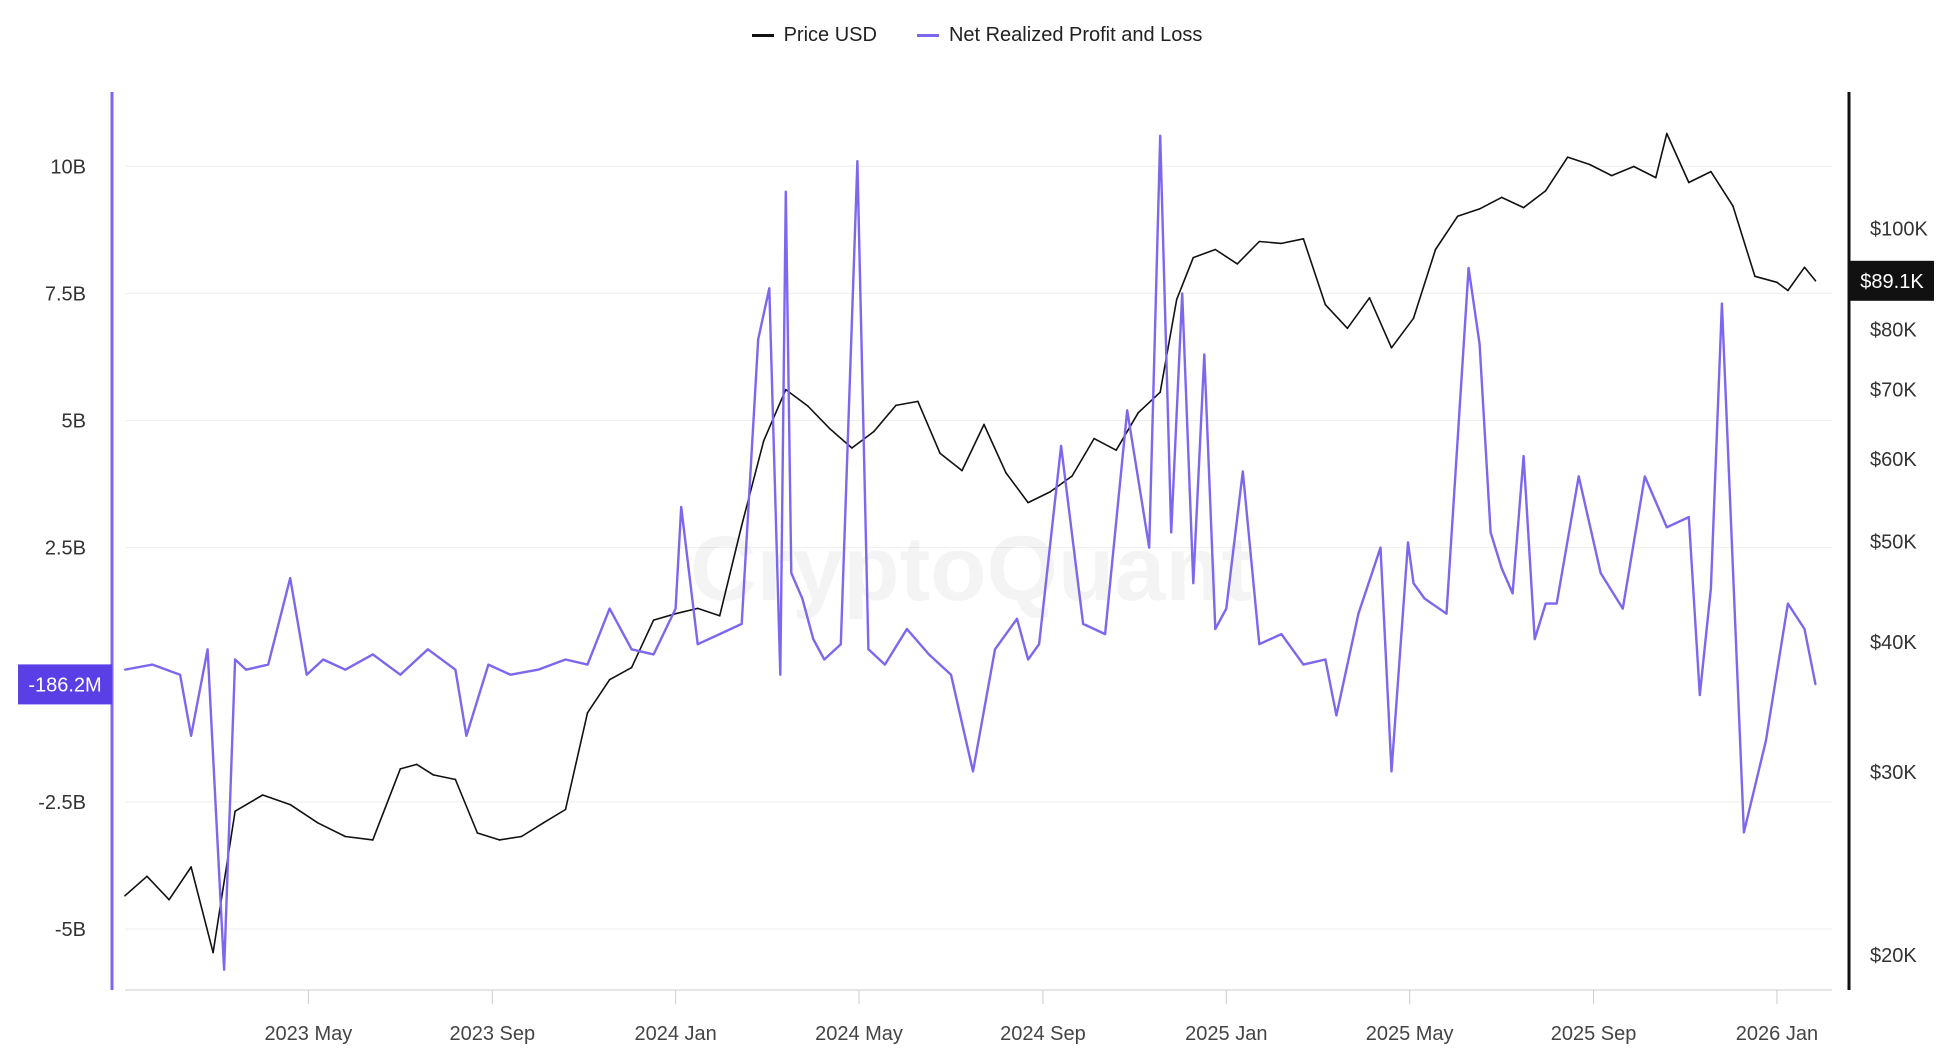 This screenshot has height=1052, width=1954. I want to click on left-tick-label-0: 10B, so click(68, 167).